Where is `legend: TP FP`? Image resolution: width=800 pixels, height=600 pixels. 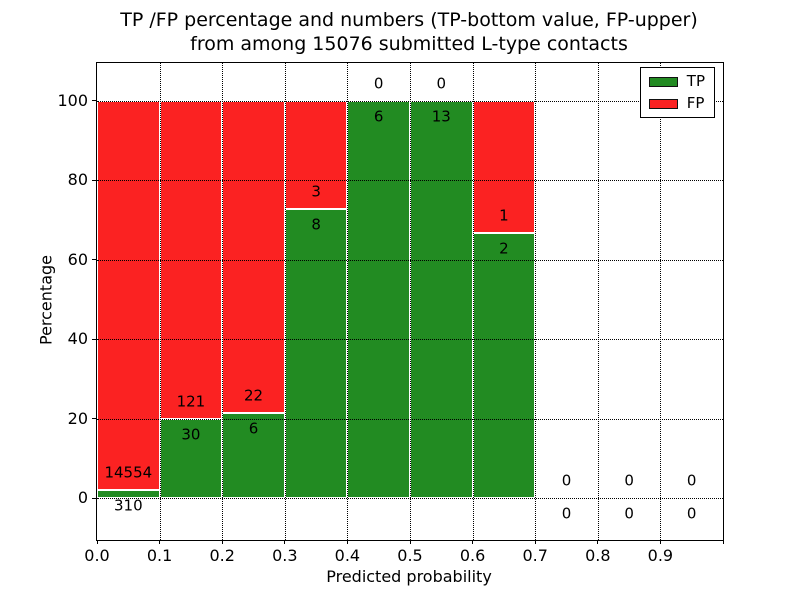 legend: TP FP is located at coordinates (677, 92).